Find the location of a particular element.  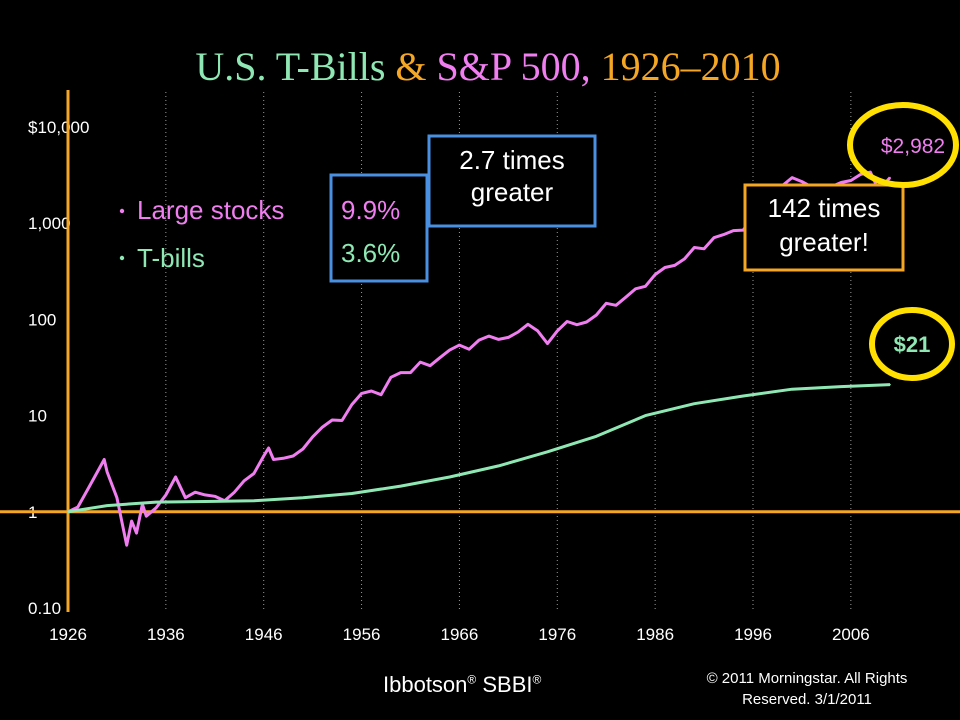

x-tick-label: 1996 is located at coordinates (753, 634).